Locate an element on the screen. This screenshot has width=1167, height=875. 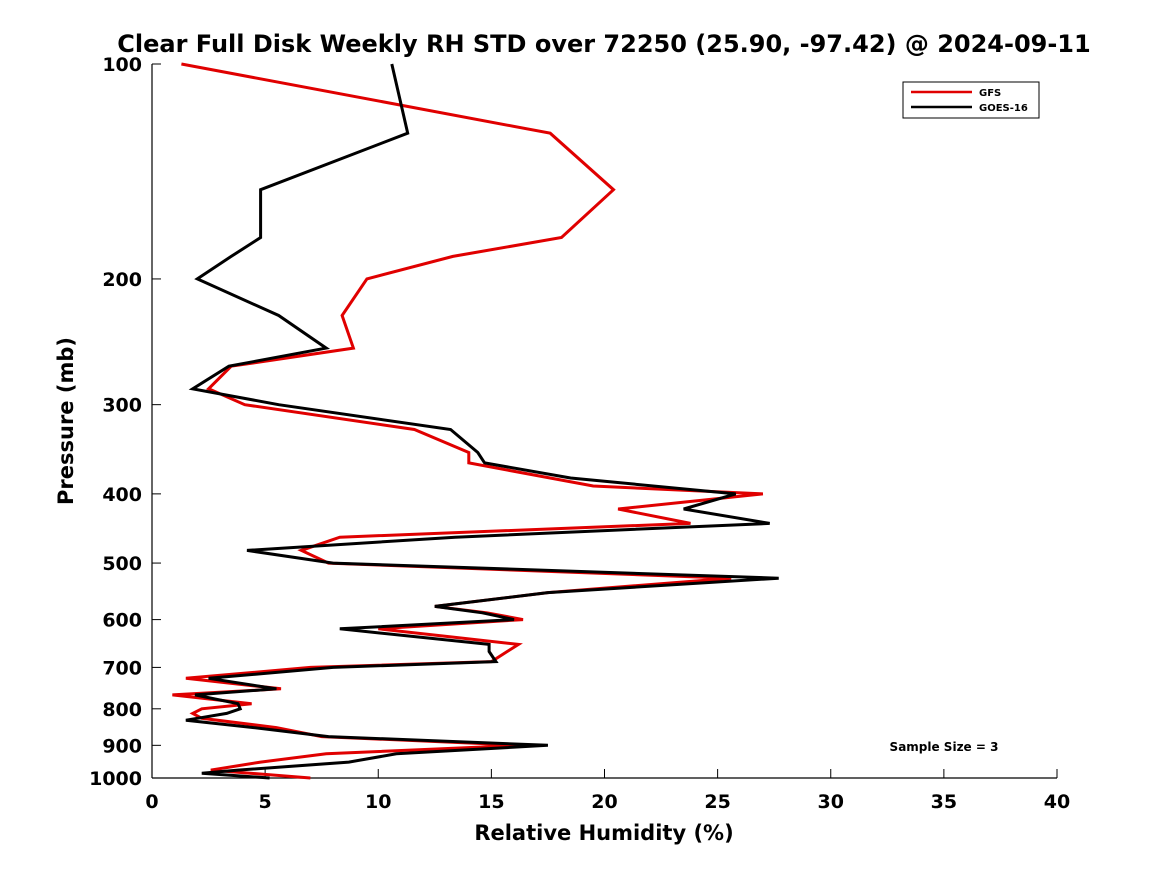
y-axis-label: Pressure (mb) is located at coordinates (66, 421).